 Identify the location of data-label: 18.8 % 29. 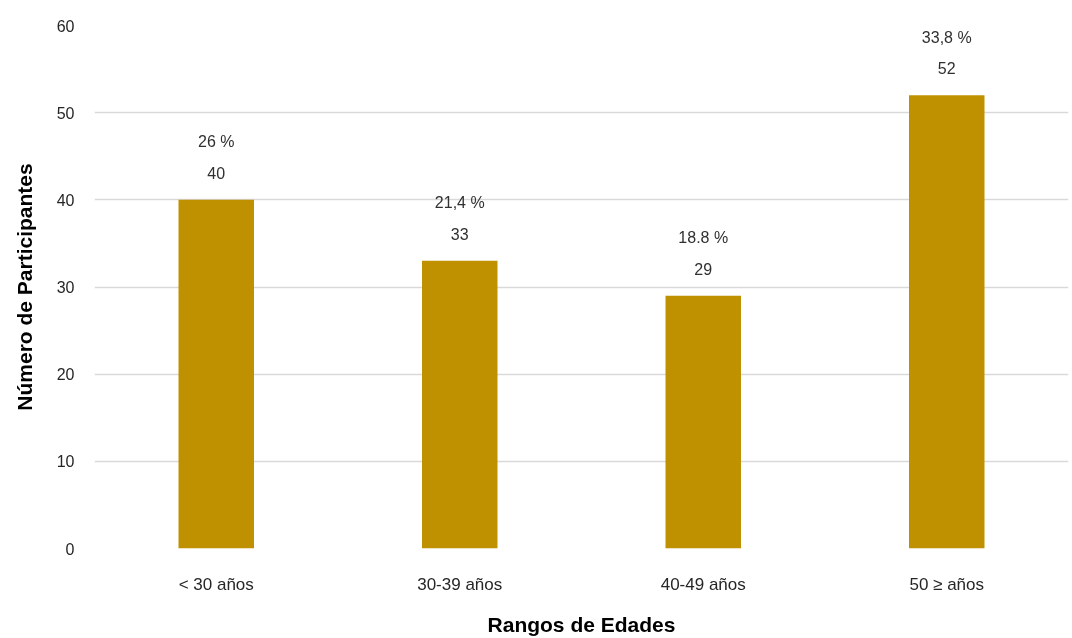
(703, 253).